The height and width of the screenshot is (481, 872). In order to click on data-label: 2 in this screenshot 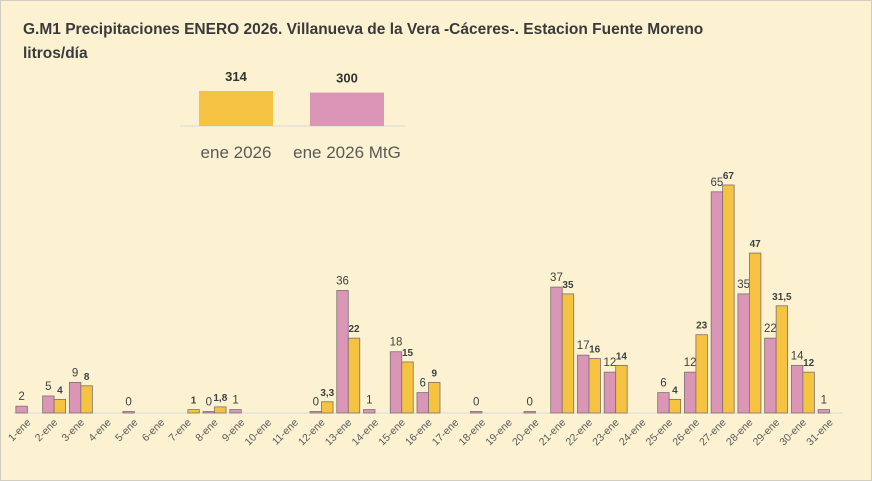, I will do `click(21, 397)`.